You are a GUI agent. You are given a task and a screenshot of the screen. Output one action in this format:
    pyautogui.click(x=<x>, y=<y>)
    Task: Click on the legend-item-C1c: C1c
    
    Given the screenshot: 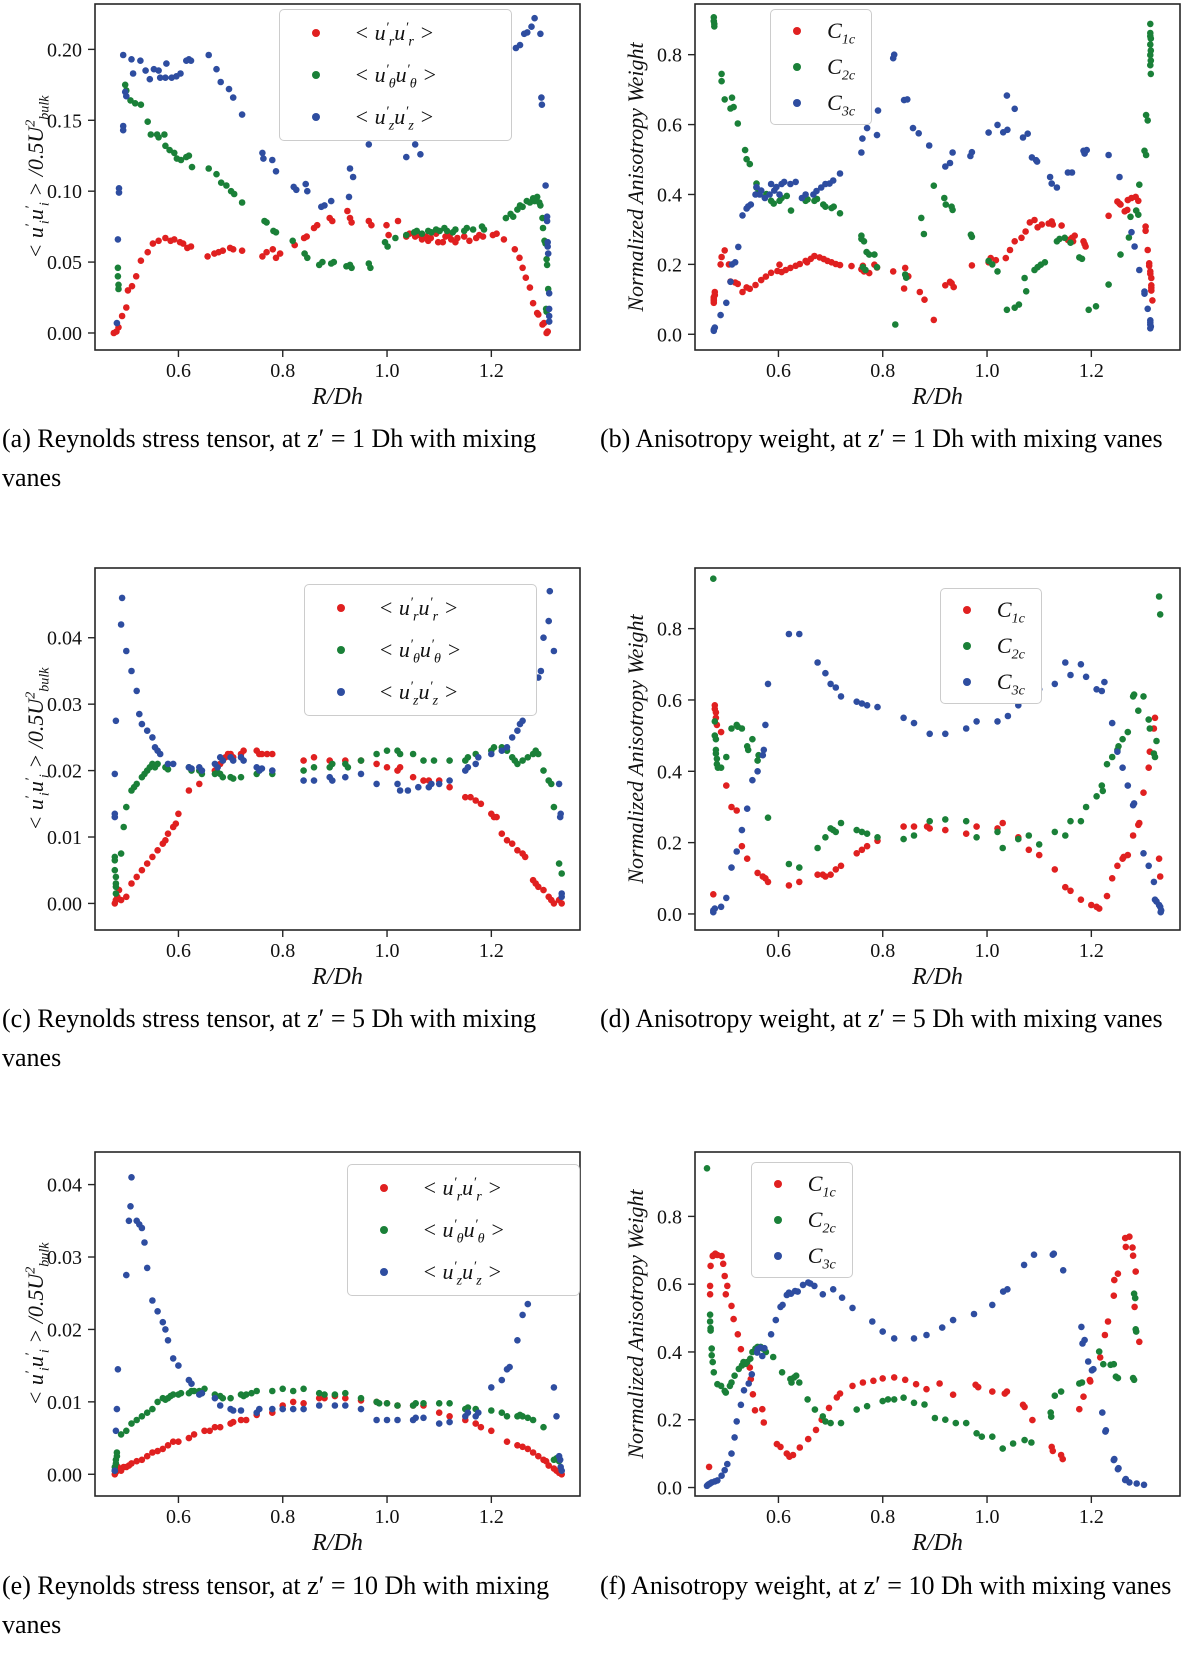 What is the action you would take?
    pyautogui.click(x=991, y=611)
    